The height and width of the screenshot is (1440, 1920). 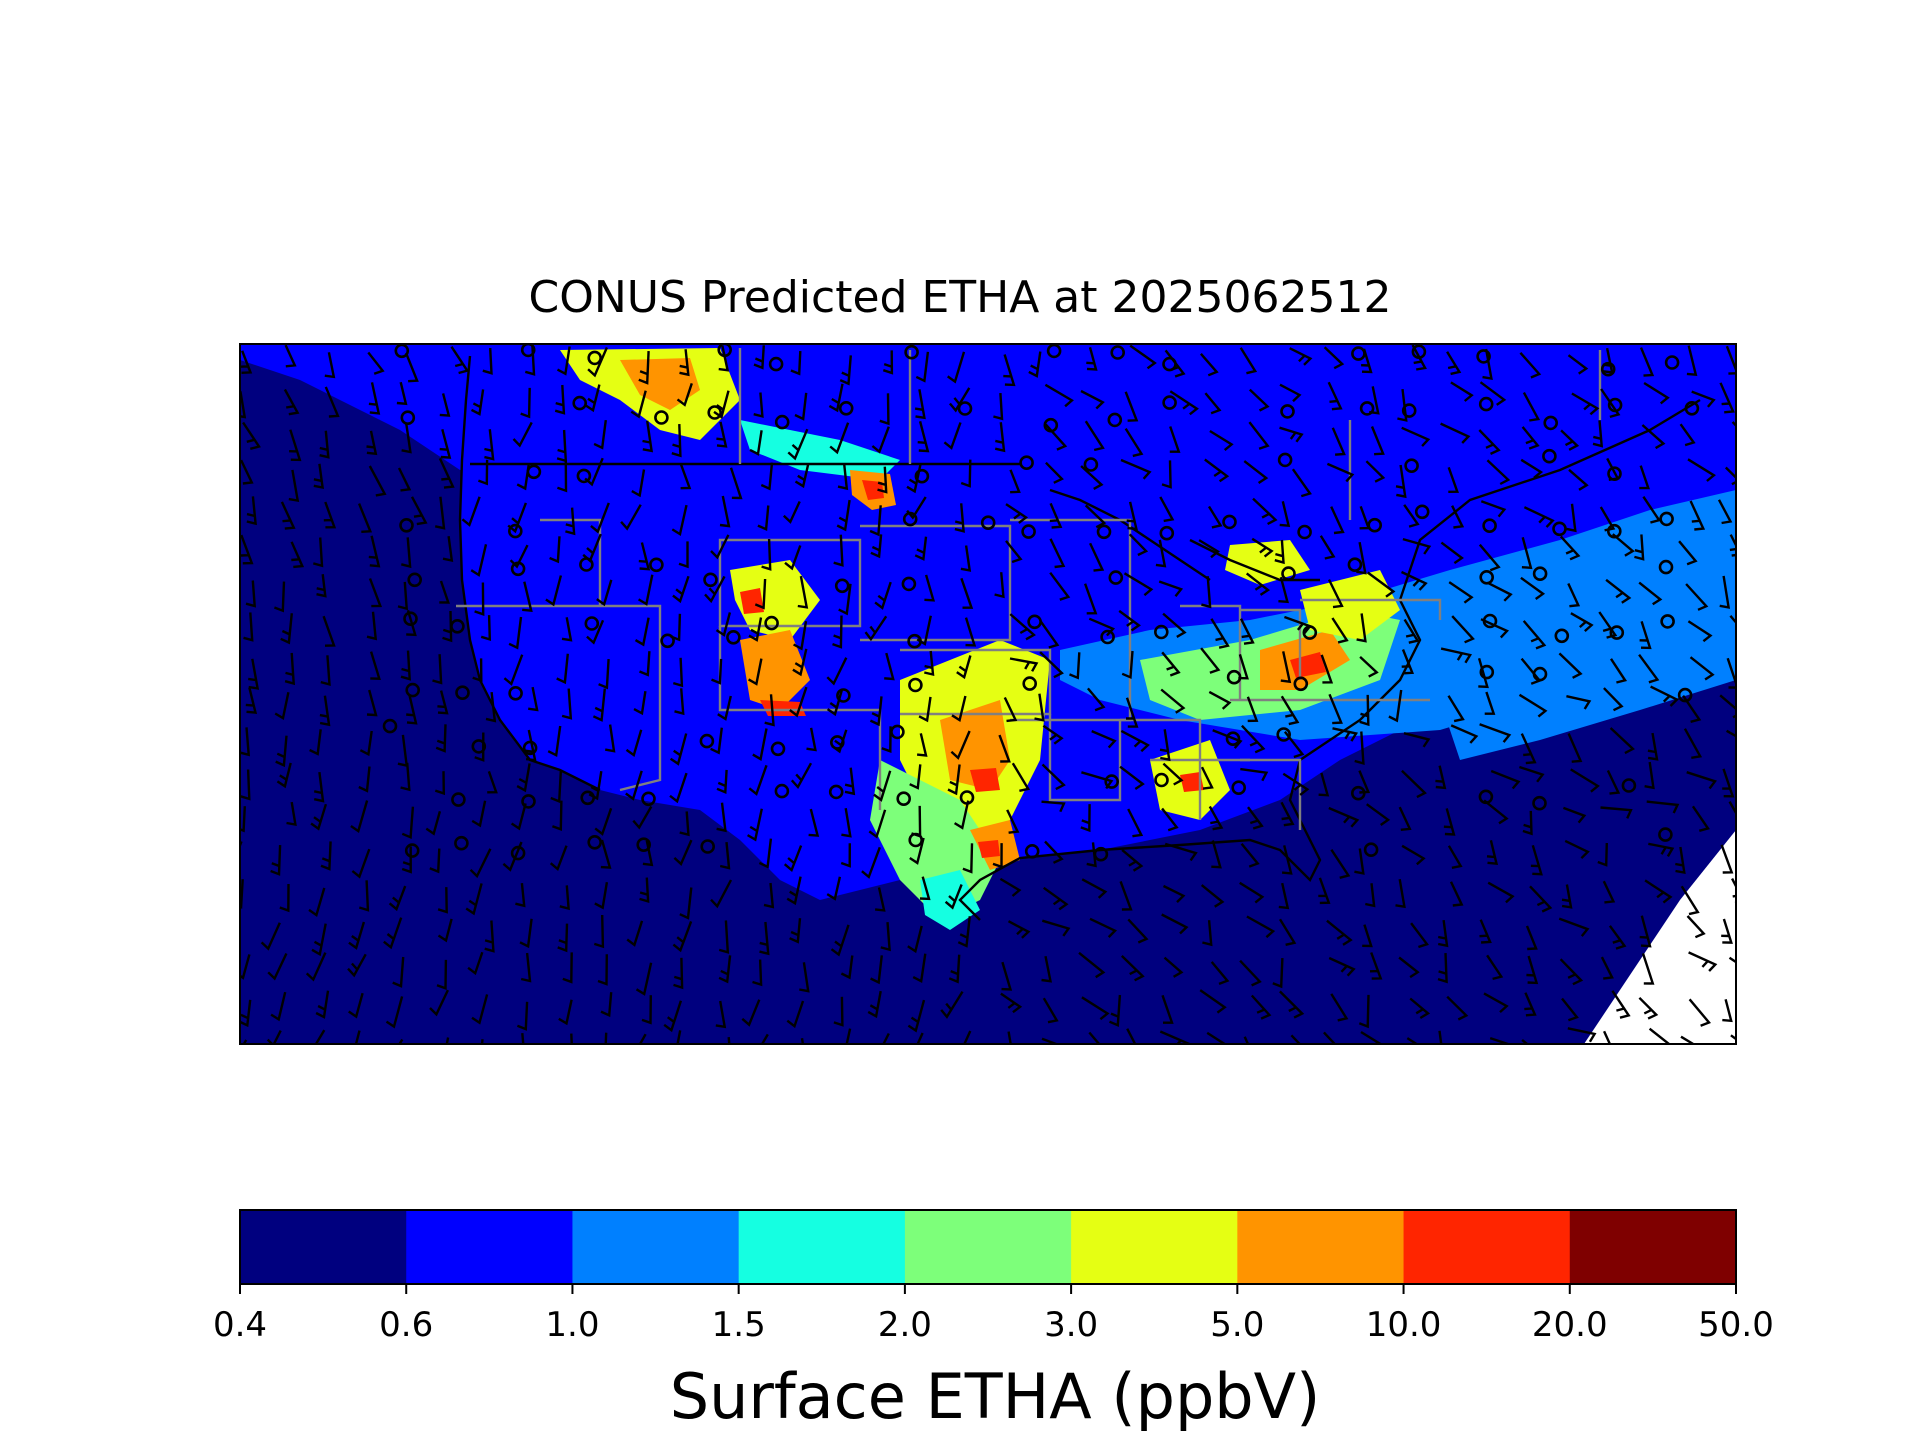 What do you see at coordinates (1570, 1325) in the screenshot?
I see `colorbar-tick-label: 20.0` at bounding box center [1570, 1325].